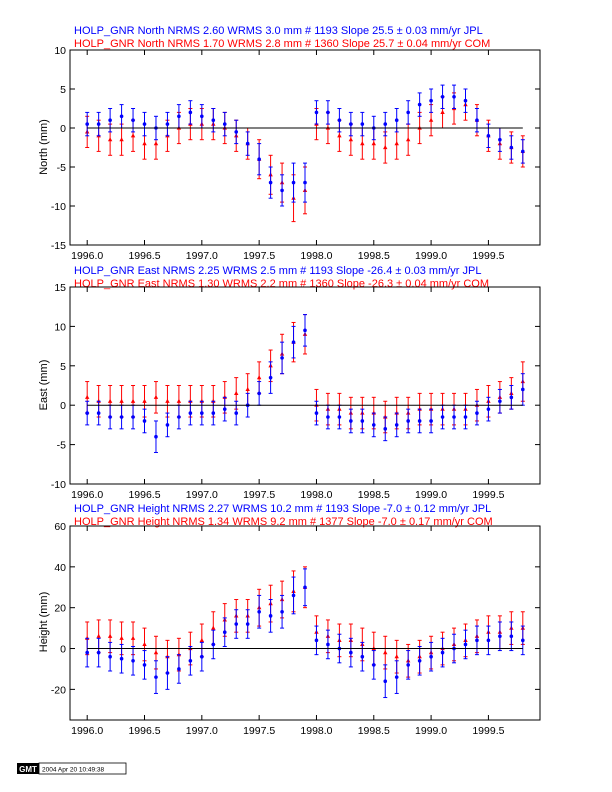  What do you see at coordinates (305, 633) in the screenshot?
I see `height-series-jpl` at bounding box center [305, 633].